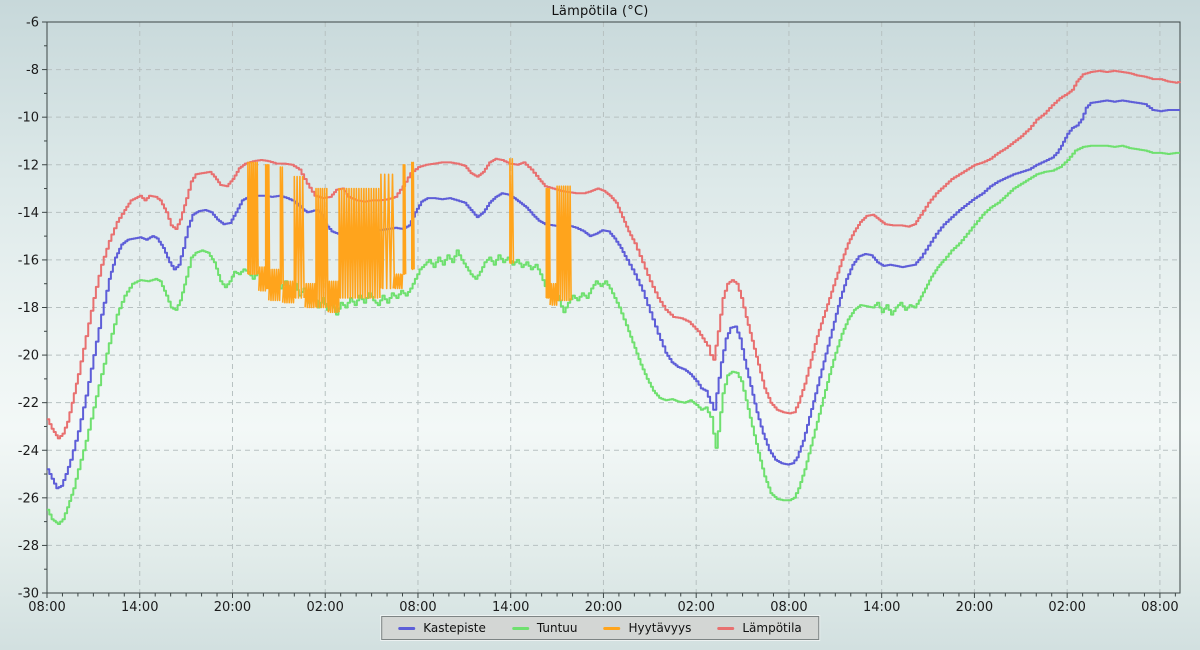 The width and height of the screenshot is (1200, 650). Describe the element at coordinates (28, 356) in the screenshot. I see `y-tick-label: -20` at that location.